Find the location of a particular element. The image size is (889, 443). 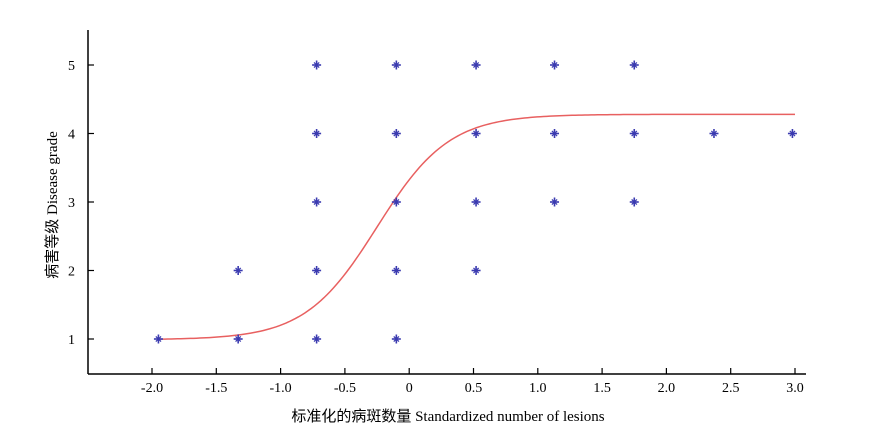

x-tick-label: -0.5 is located at coordinates (345, 388).